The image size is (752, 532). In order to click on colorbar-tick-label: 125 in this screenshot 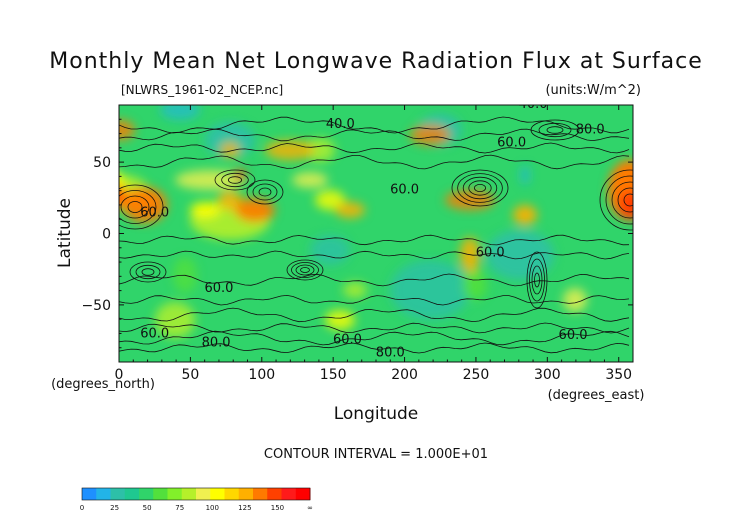, I will do `click(244, 508)`.